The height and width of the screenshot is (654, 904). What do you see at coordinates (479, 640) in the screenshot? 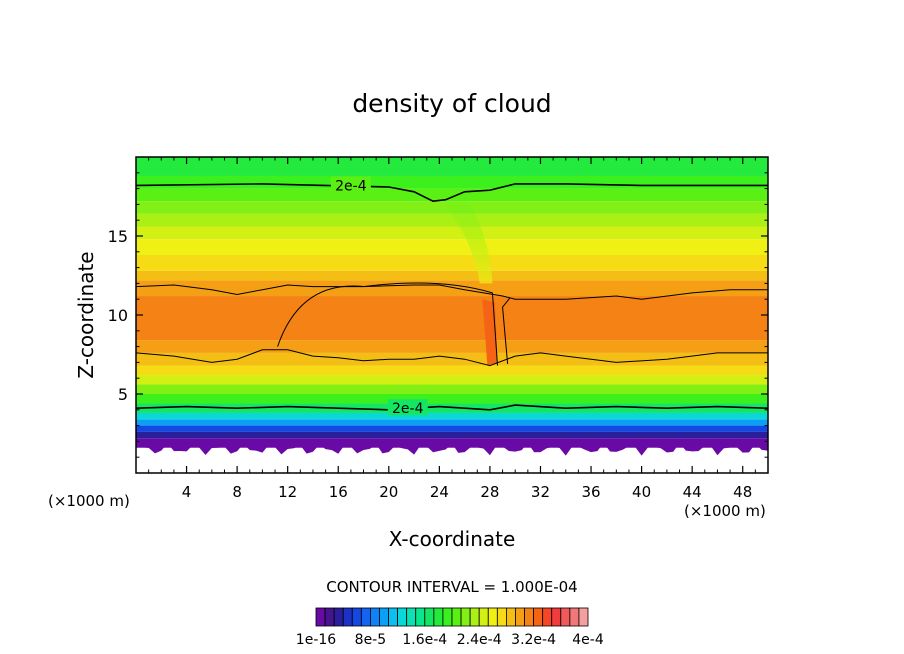
I see `colorbar-label: 2.4e-4` at bounding box center [479, 640].